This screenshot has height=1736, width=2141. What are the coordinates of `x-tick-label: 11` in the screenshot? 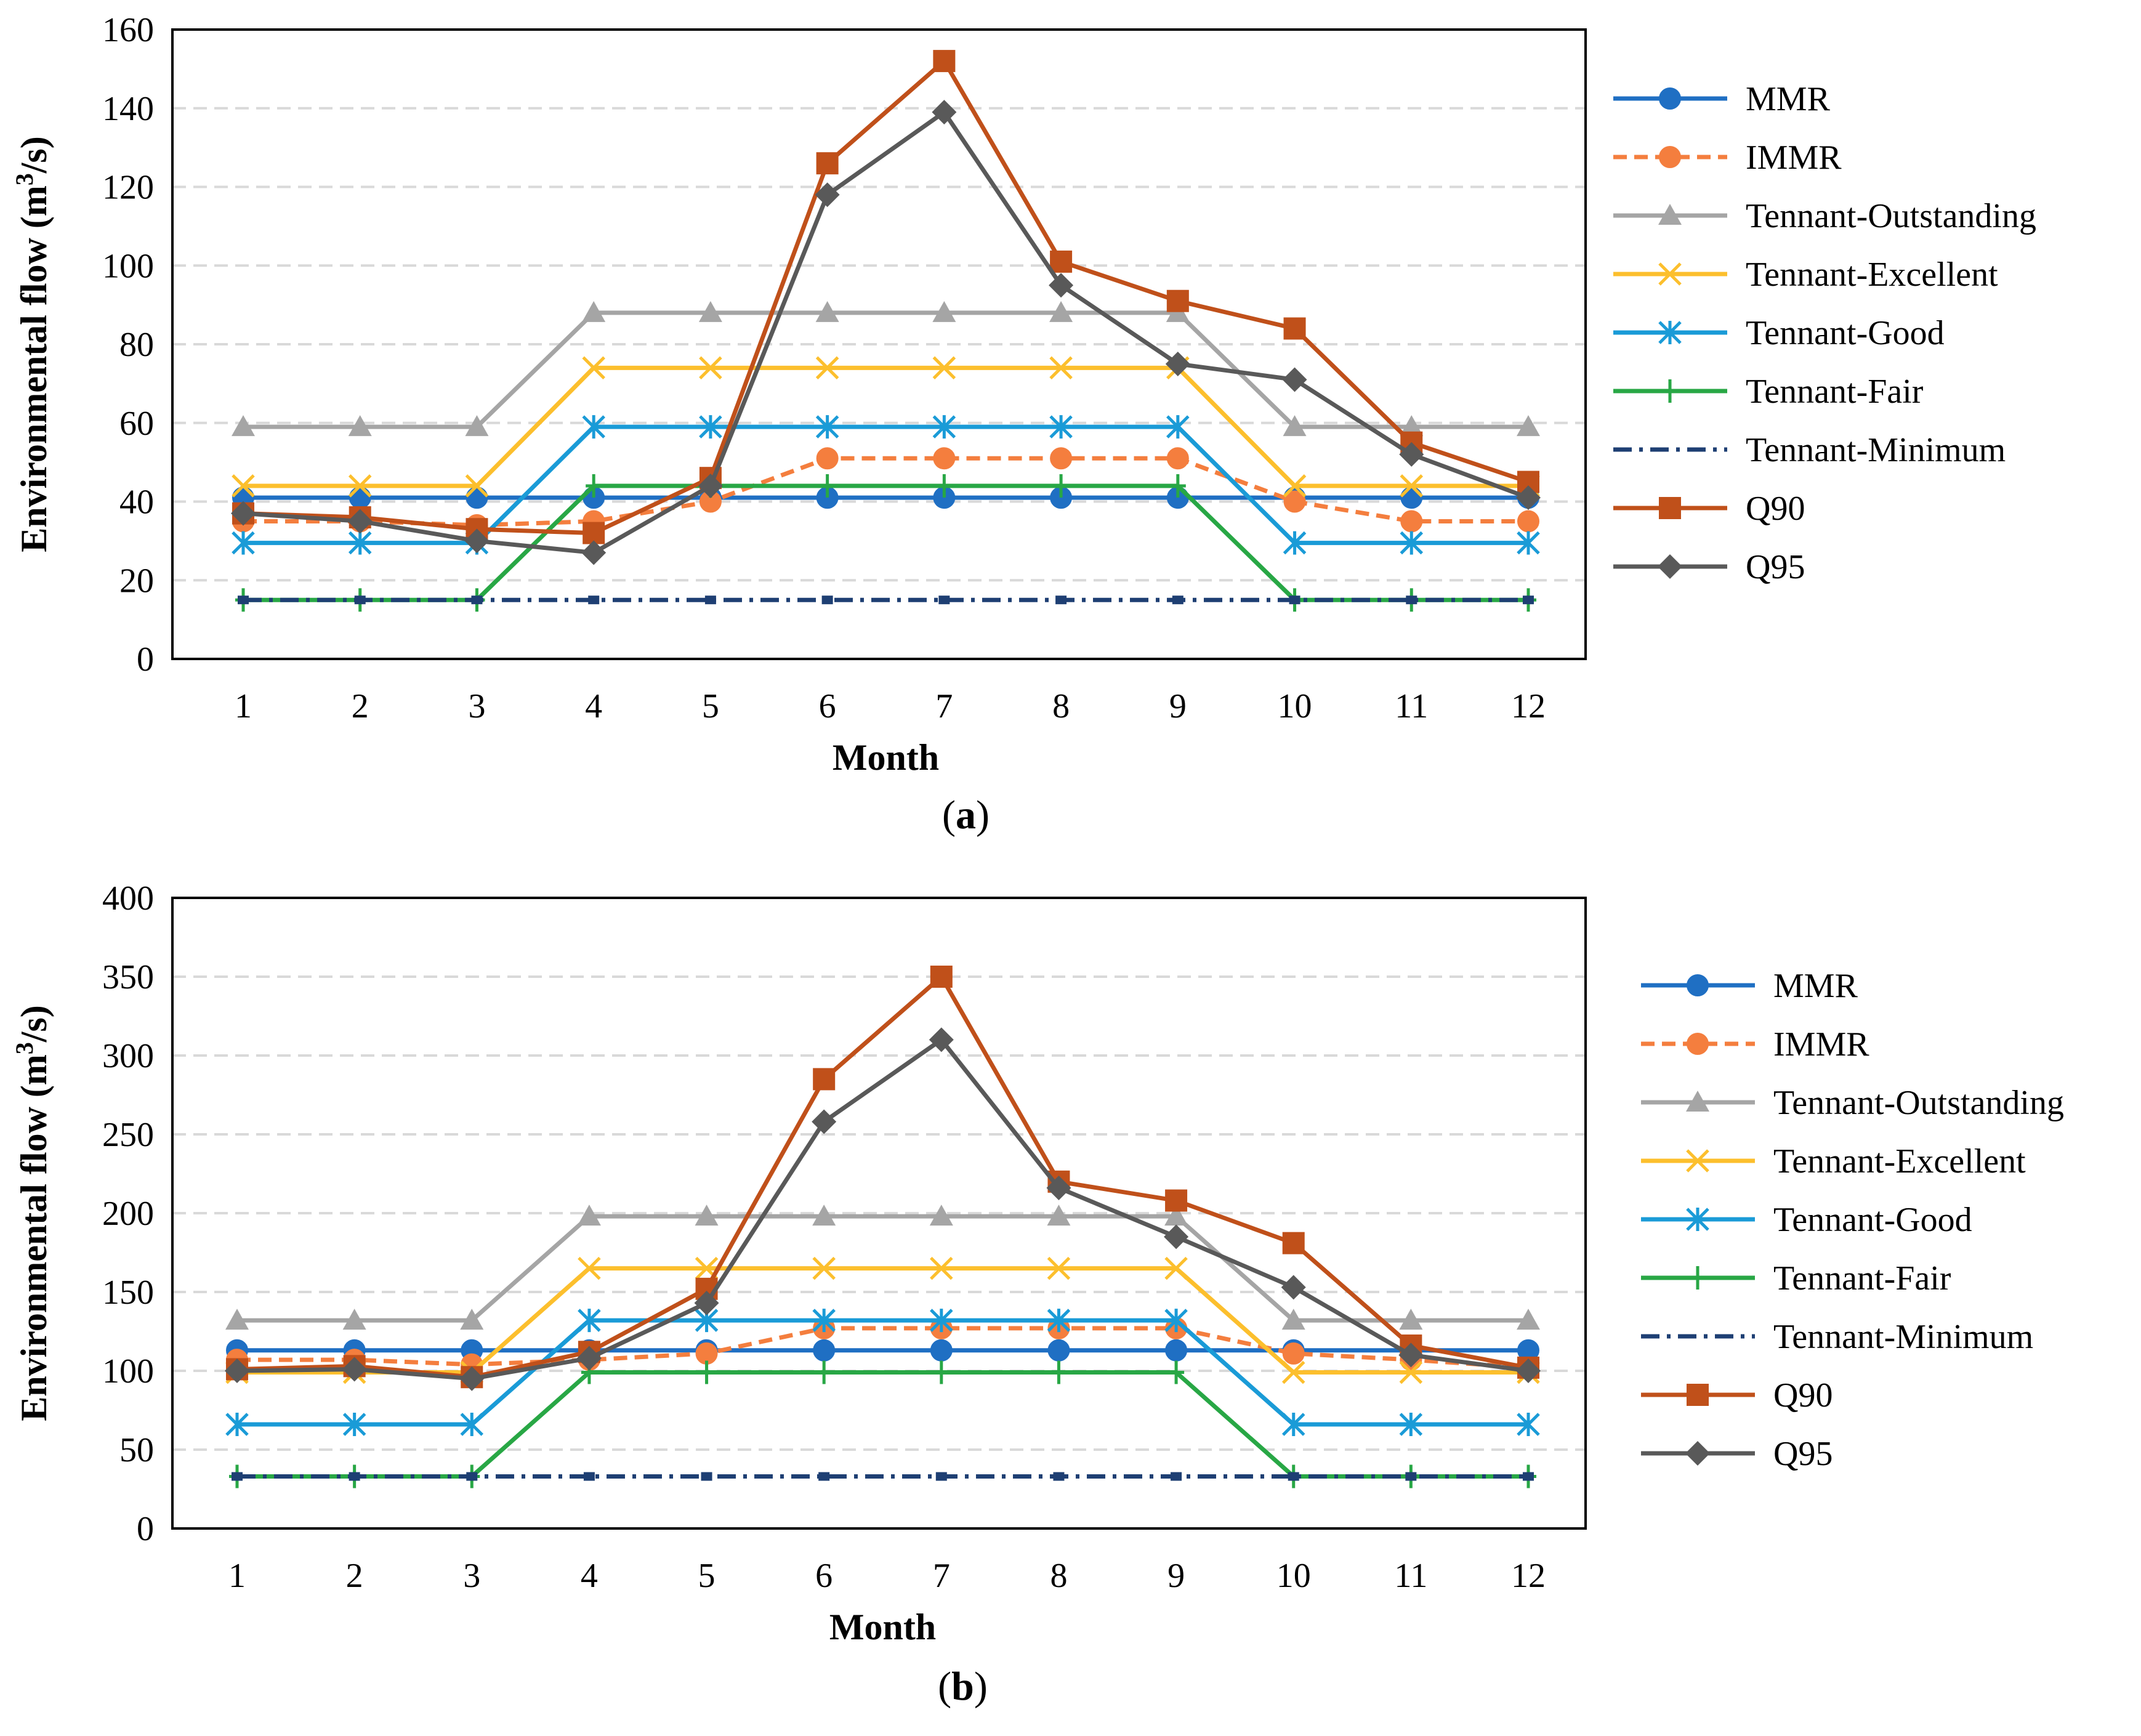 It's located at (1411, 706).